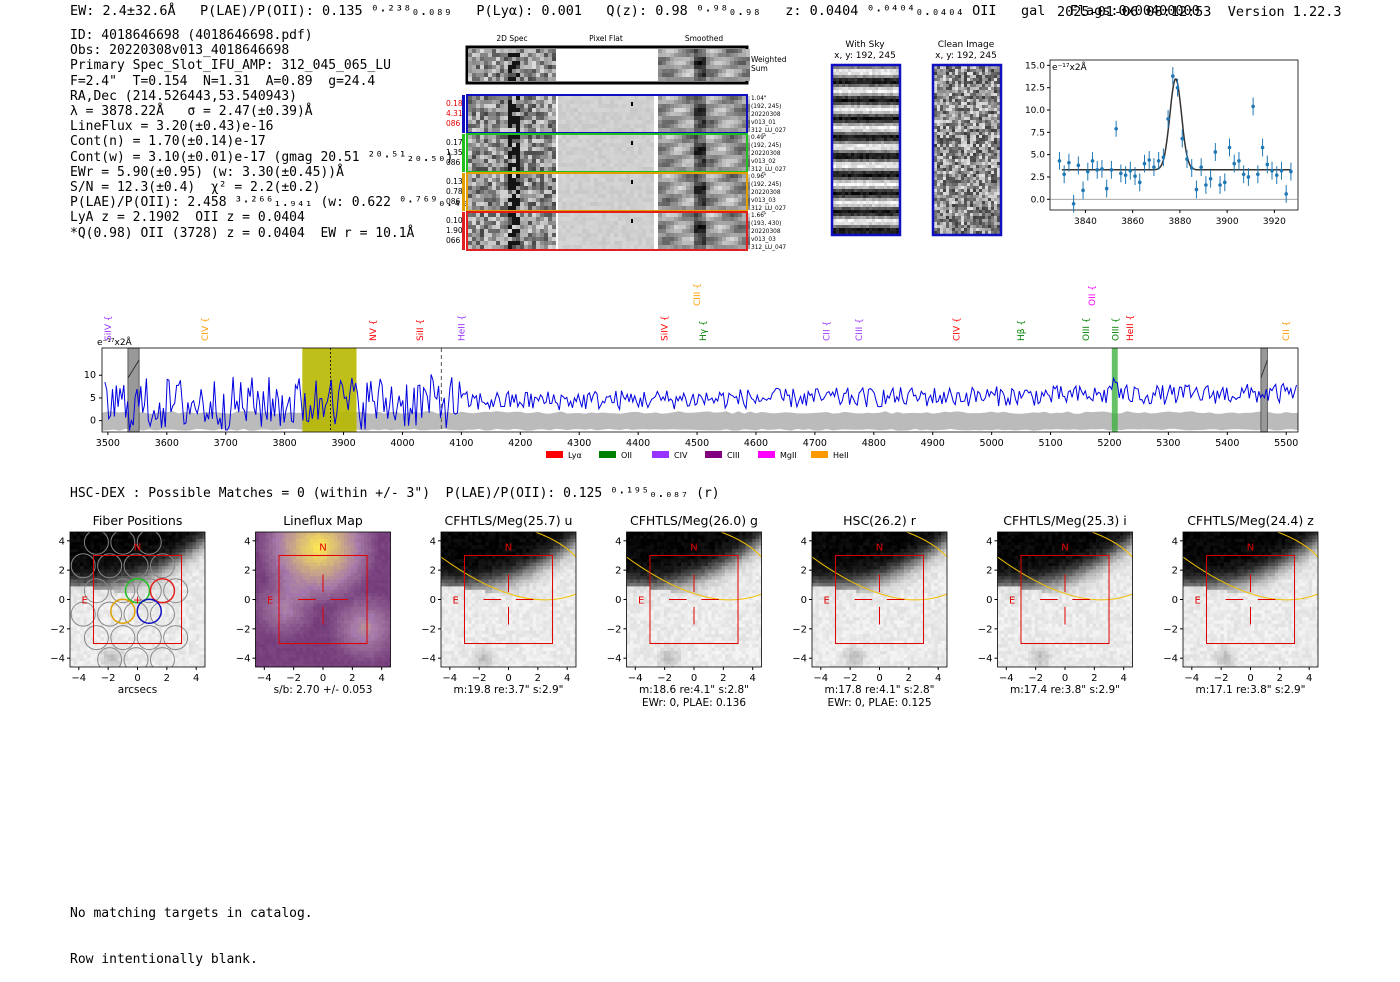  I want to click on cutout-row-stat: 086, so click(453, 162).